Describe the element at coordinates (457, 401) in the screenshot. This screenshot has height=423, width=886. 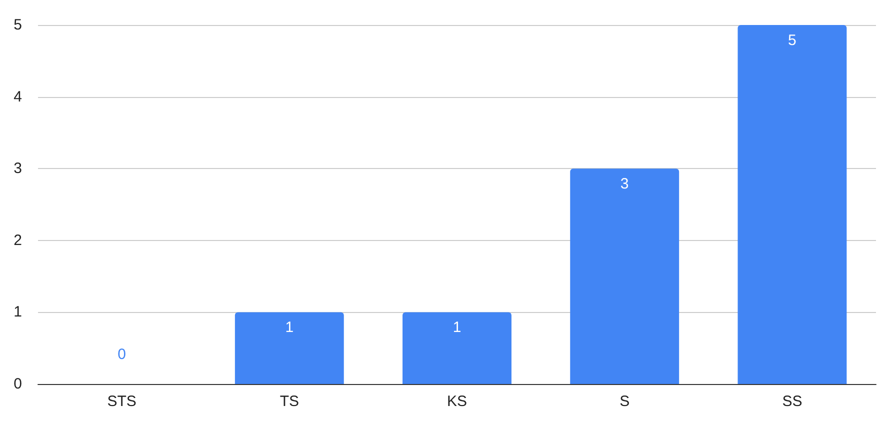
I see `x-tick-label: KS` at that location.